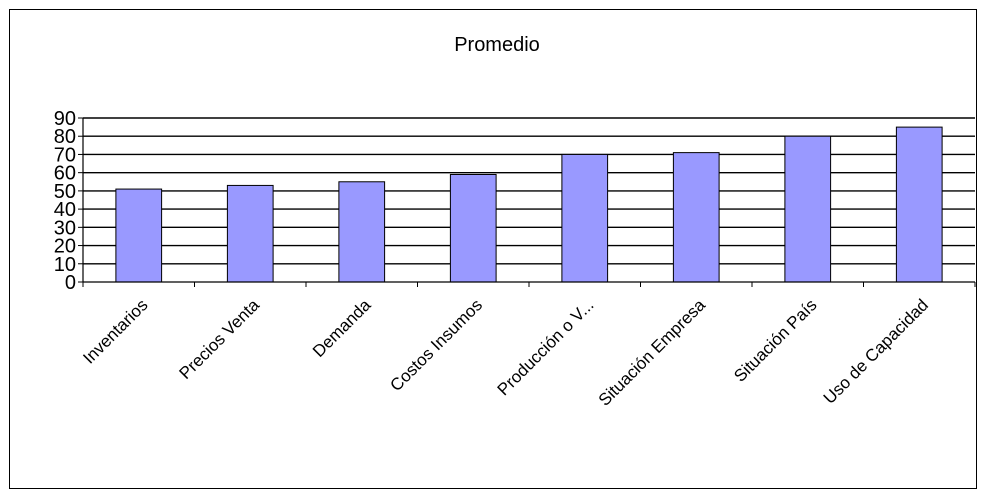 This screenshot has height=498, width=987. I want to click on x-tick-label: Precios Venta, so click(219, 339).